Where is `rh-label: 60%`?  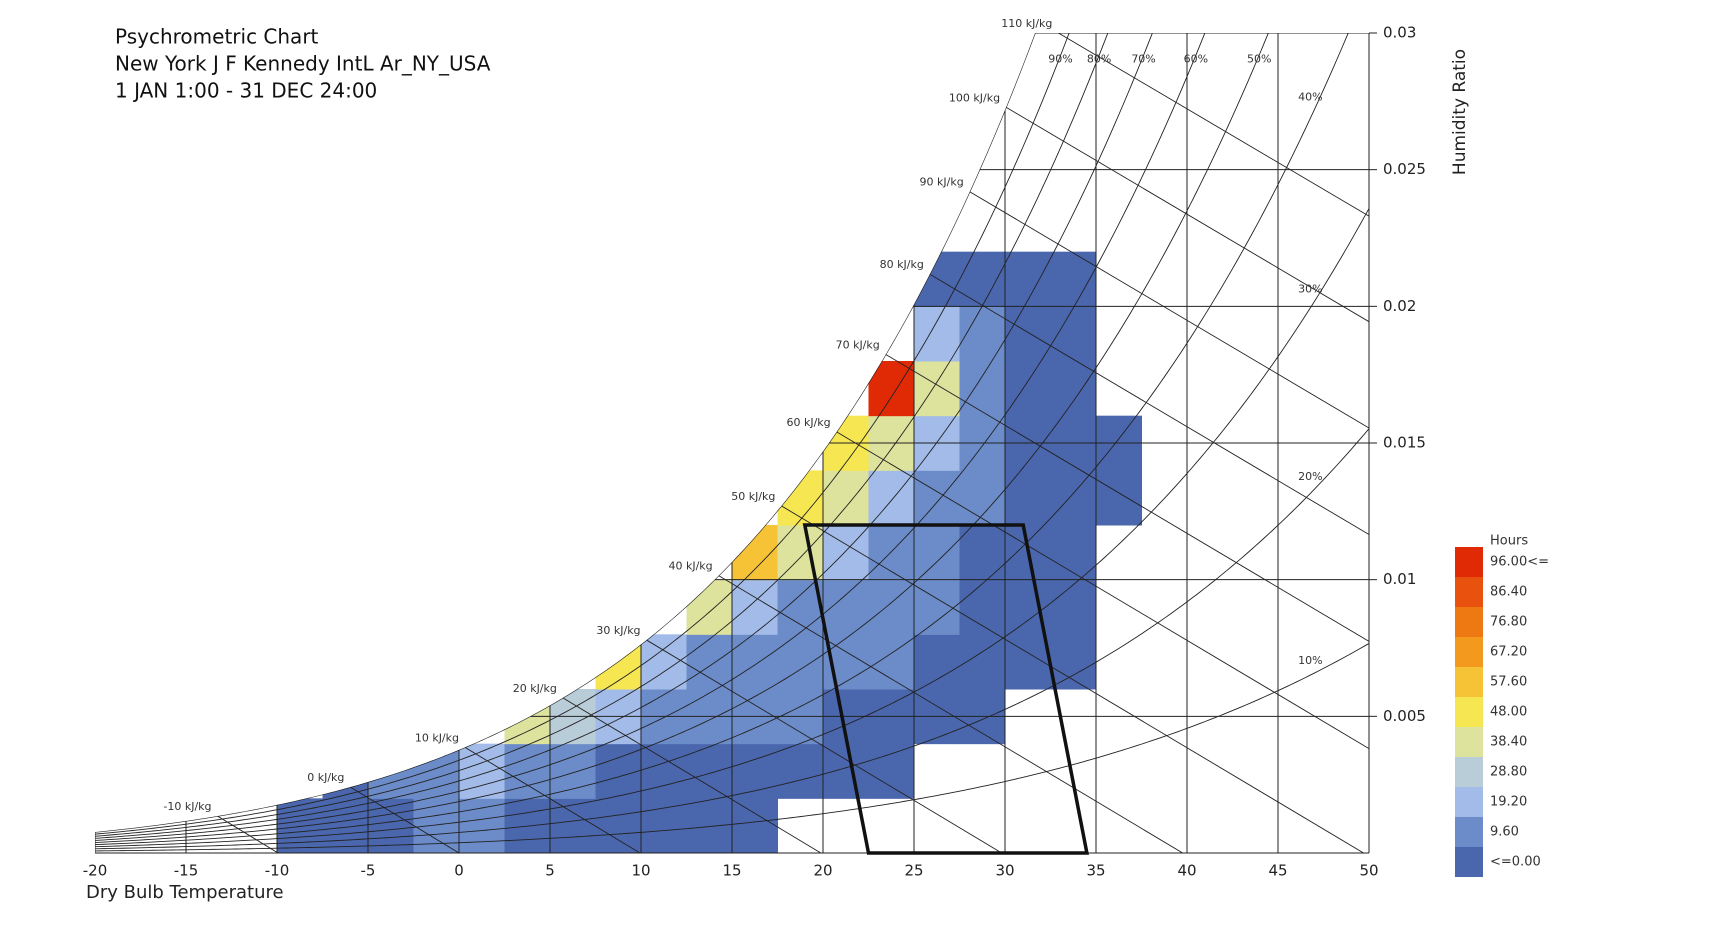 rh-label: 60% is located at coordinates (1196, 58).